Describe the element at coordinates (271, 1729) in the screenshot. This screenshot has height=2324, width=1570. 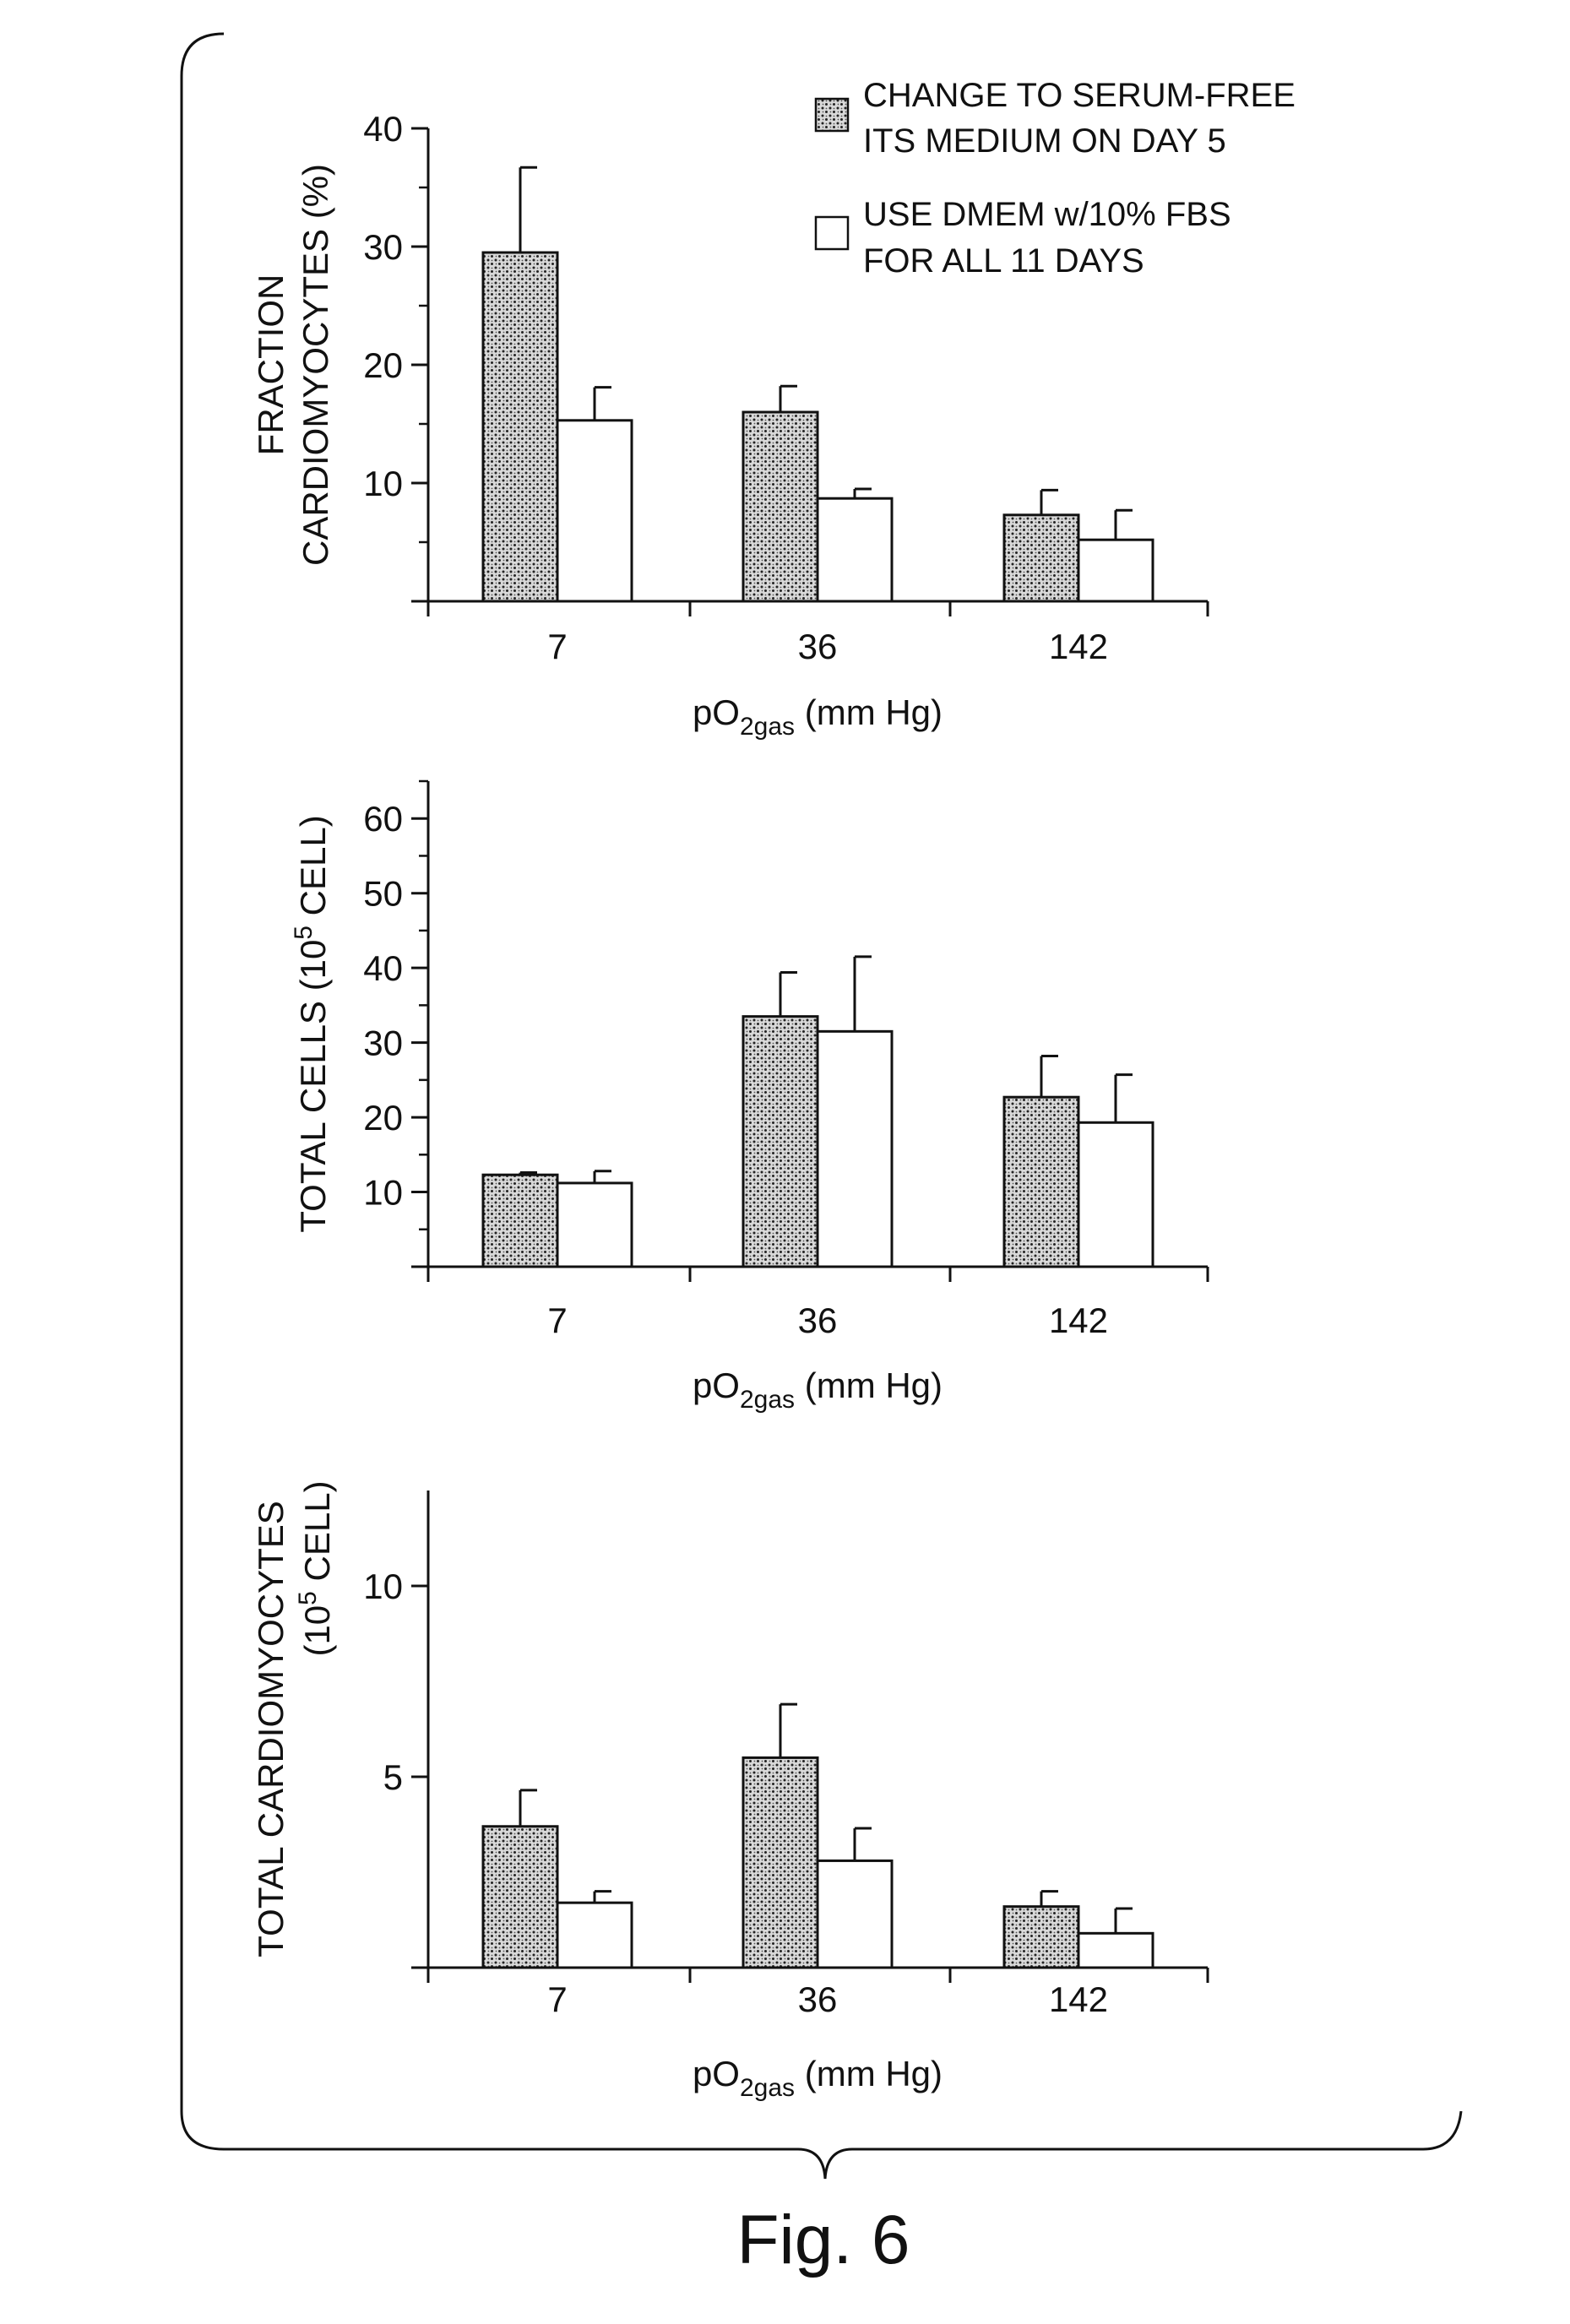
I see `y-axis-title-line1: TOTAL CARDIOMYOCYTES` at that location.